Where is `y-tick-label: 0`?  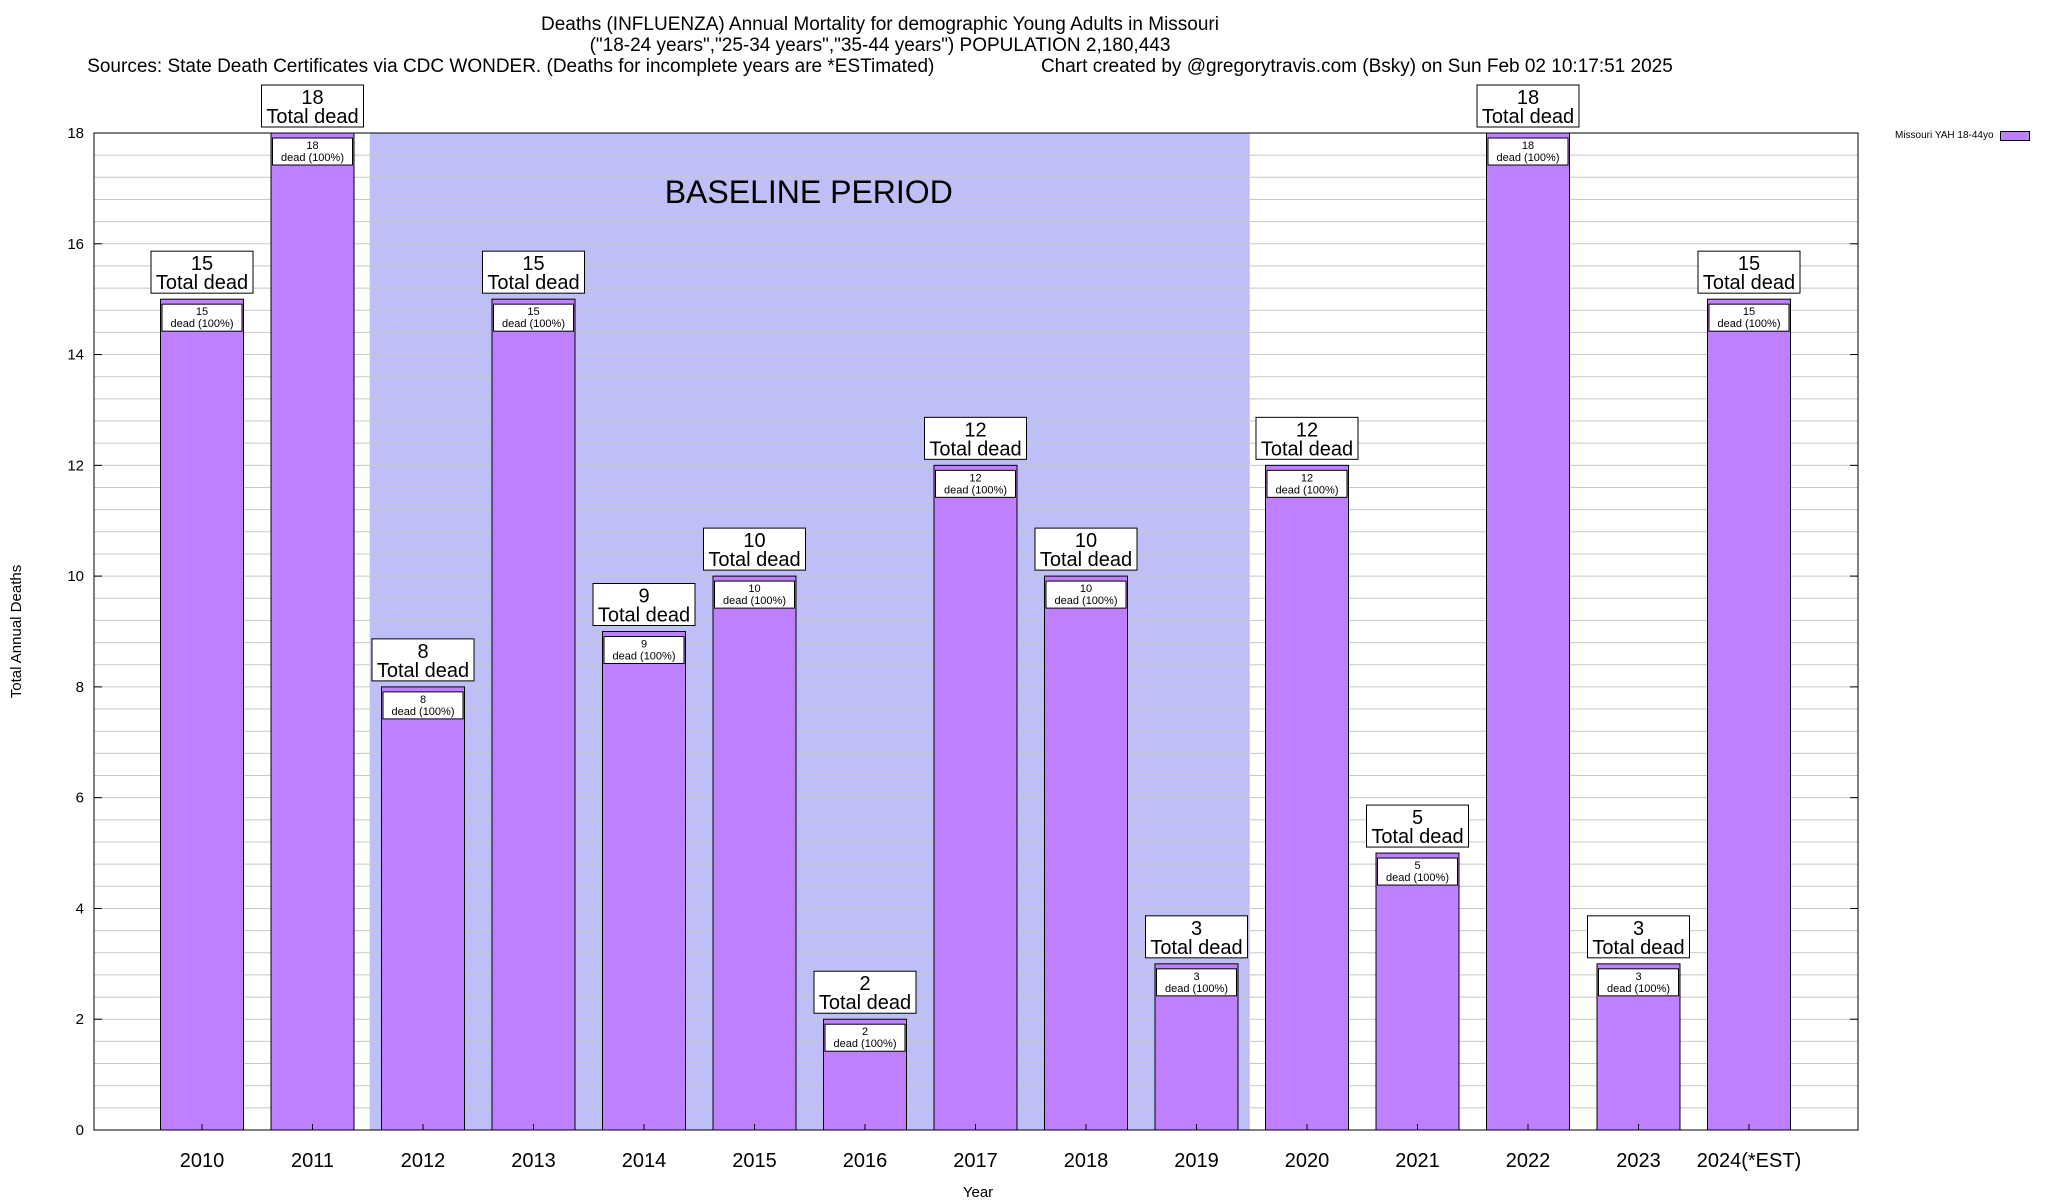 y-tick-label: 0 is located at coordinates (80, 1130).